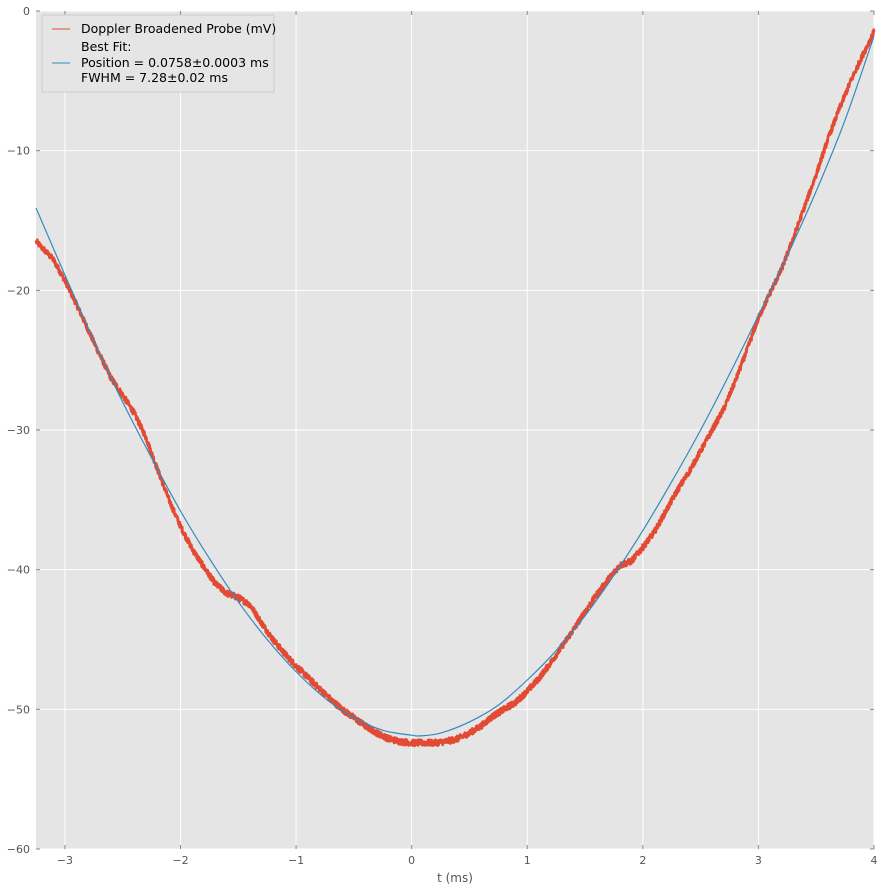  What do you see at coordinates (154, 77) in the screenshot?
I see `legend-label-fit-fwhm: FWHM = 7.28±0.02 ms` at bounding box center [154, 77].